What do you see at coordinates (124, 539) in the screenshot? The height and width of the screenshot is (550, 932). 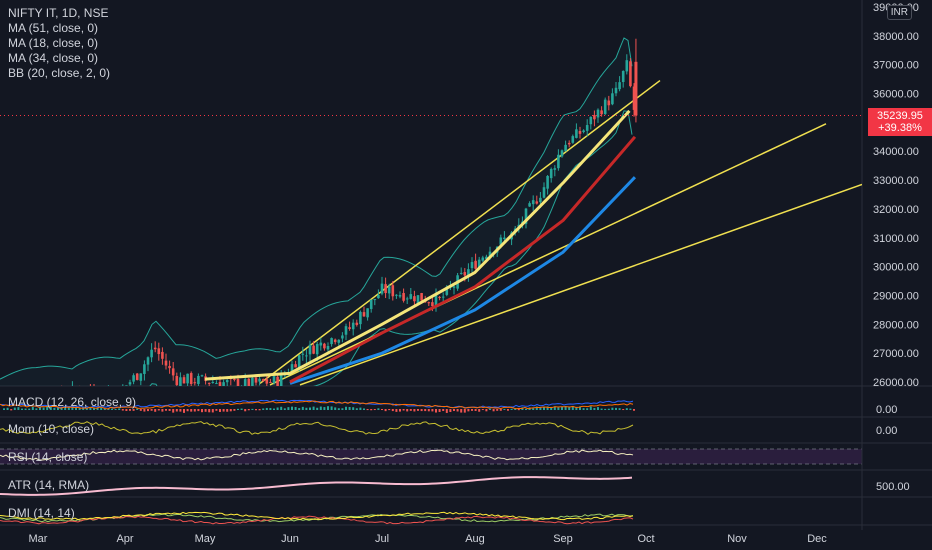 I see `x-tick-label: Apr` at bounding box center [124, 539].